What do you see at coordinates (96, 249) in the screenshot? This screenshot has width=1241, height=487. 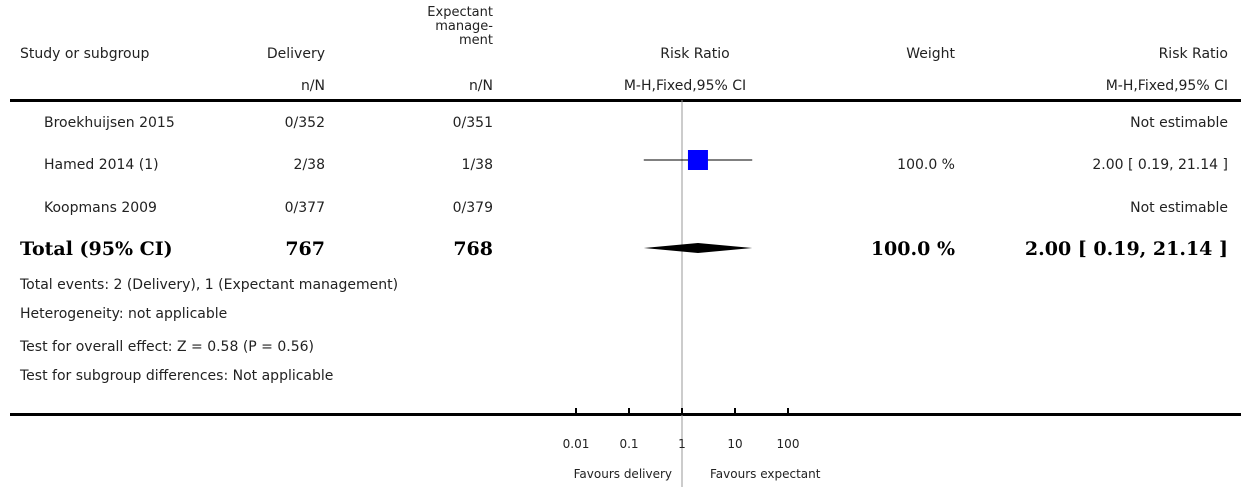 I see `total-label: Total (95% CI)` at bounding box center [96, 249].